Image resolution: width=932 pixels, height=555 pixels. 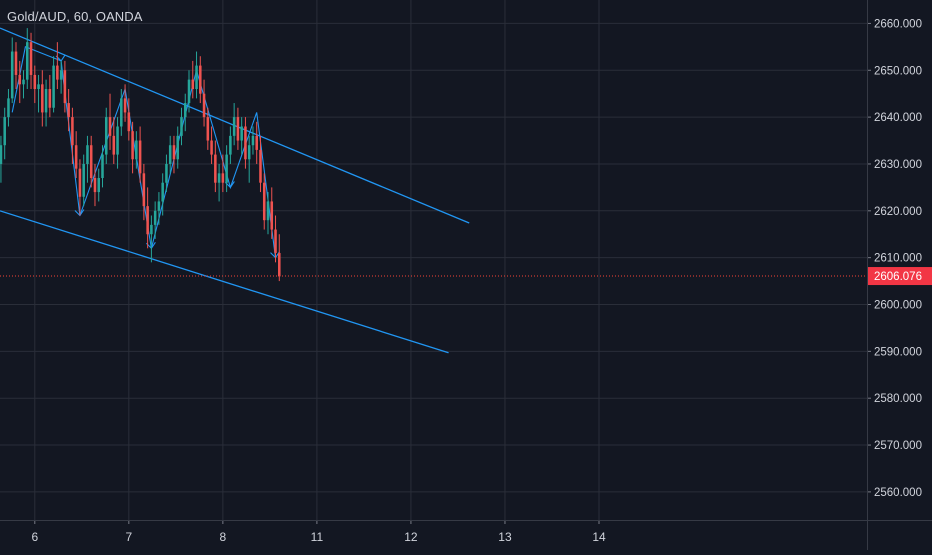 I want to click on candles, so click(x=140, y=155).